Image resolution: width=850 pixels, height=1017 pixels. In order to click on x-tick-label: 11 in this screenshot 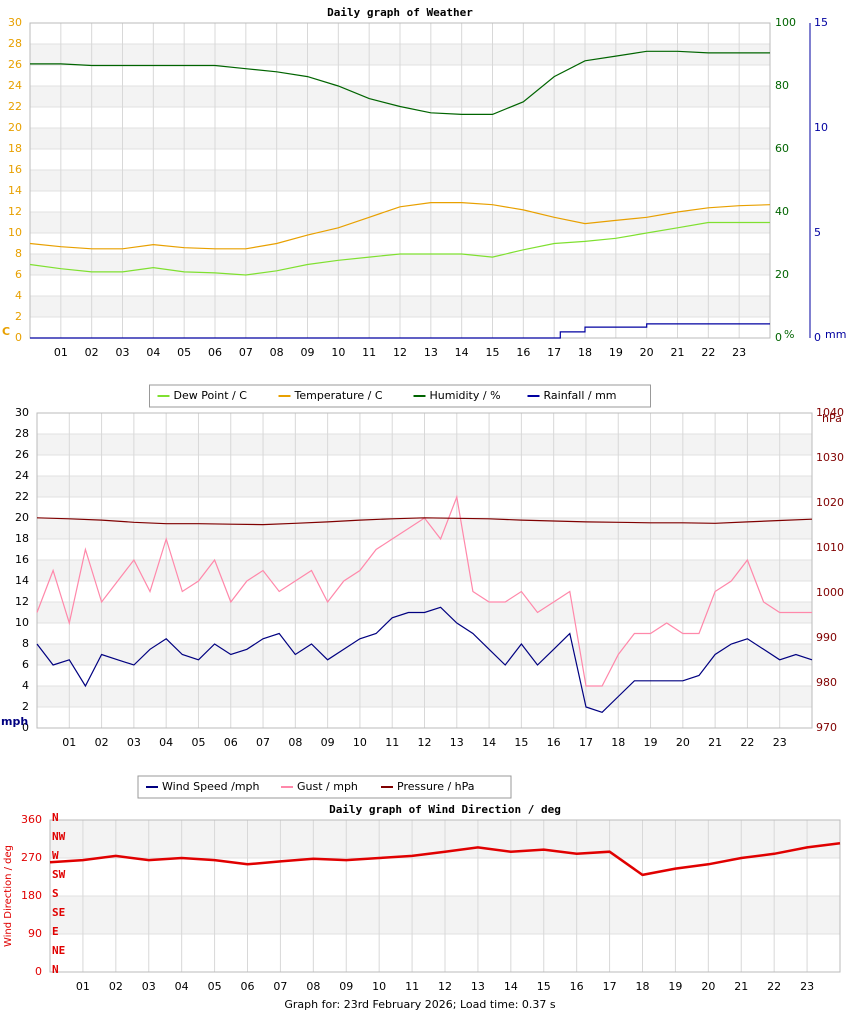, I will do `click(392, 742)`.